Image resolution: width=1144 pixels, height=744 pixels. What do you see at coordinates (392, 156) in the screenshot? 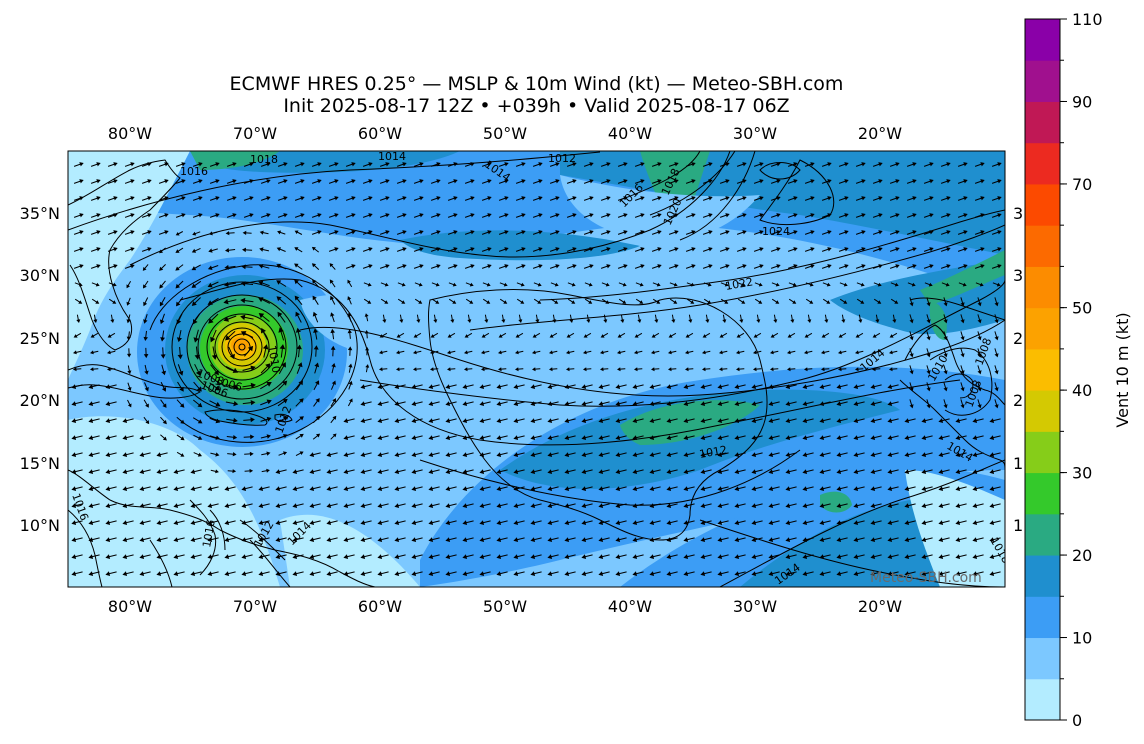
I see `isobar-label: 1014` at bounding box center [392, 156].